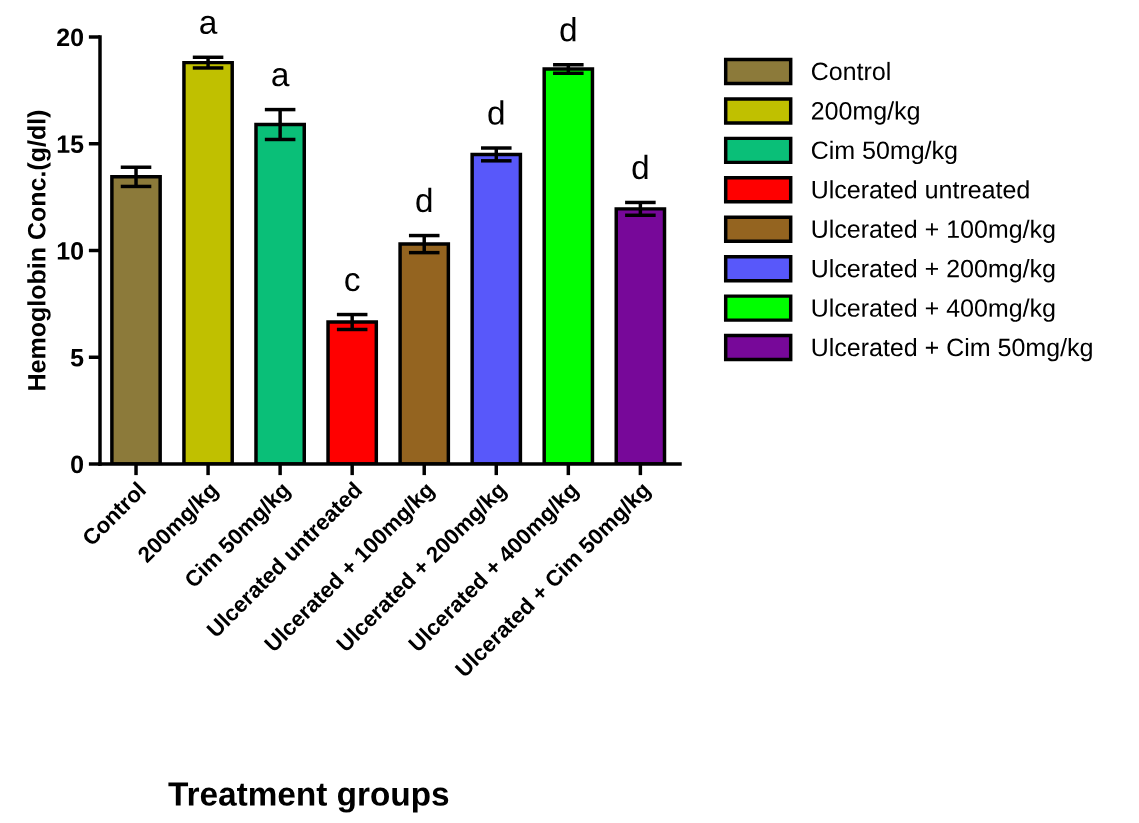 This screenshot has height=823, width=1139. I want to click on legend-label: Control, so click(850, 71).